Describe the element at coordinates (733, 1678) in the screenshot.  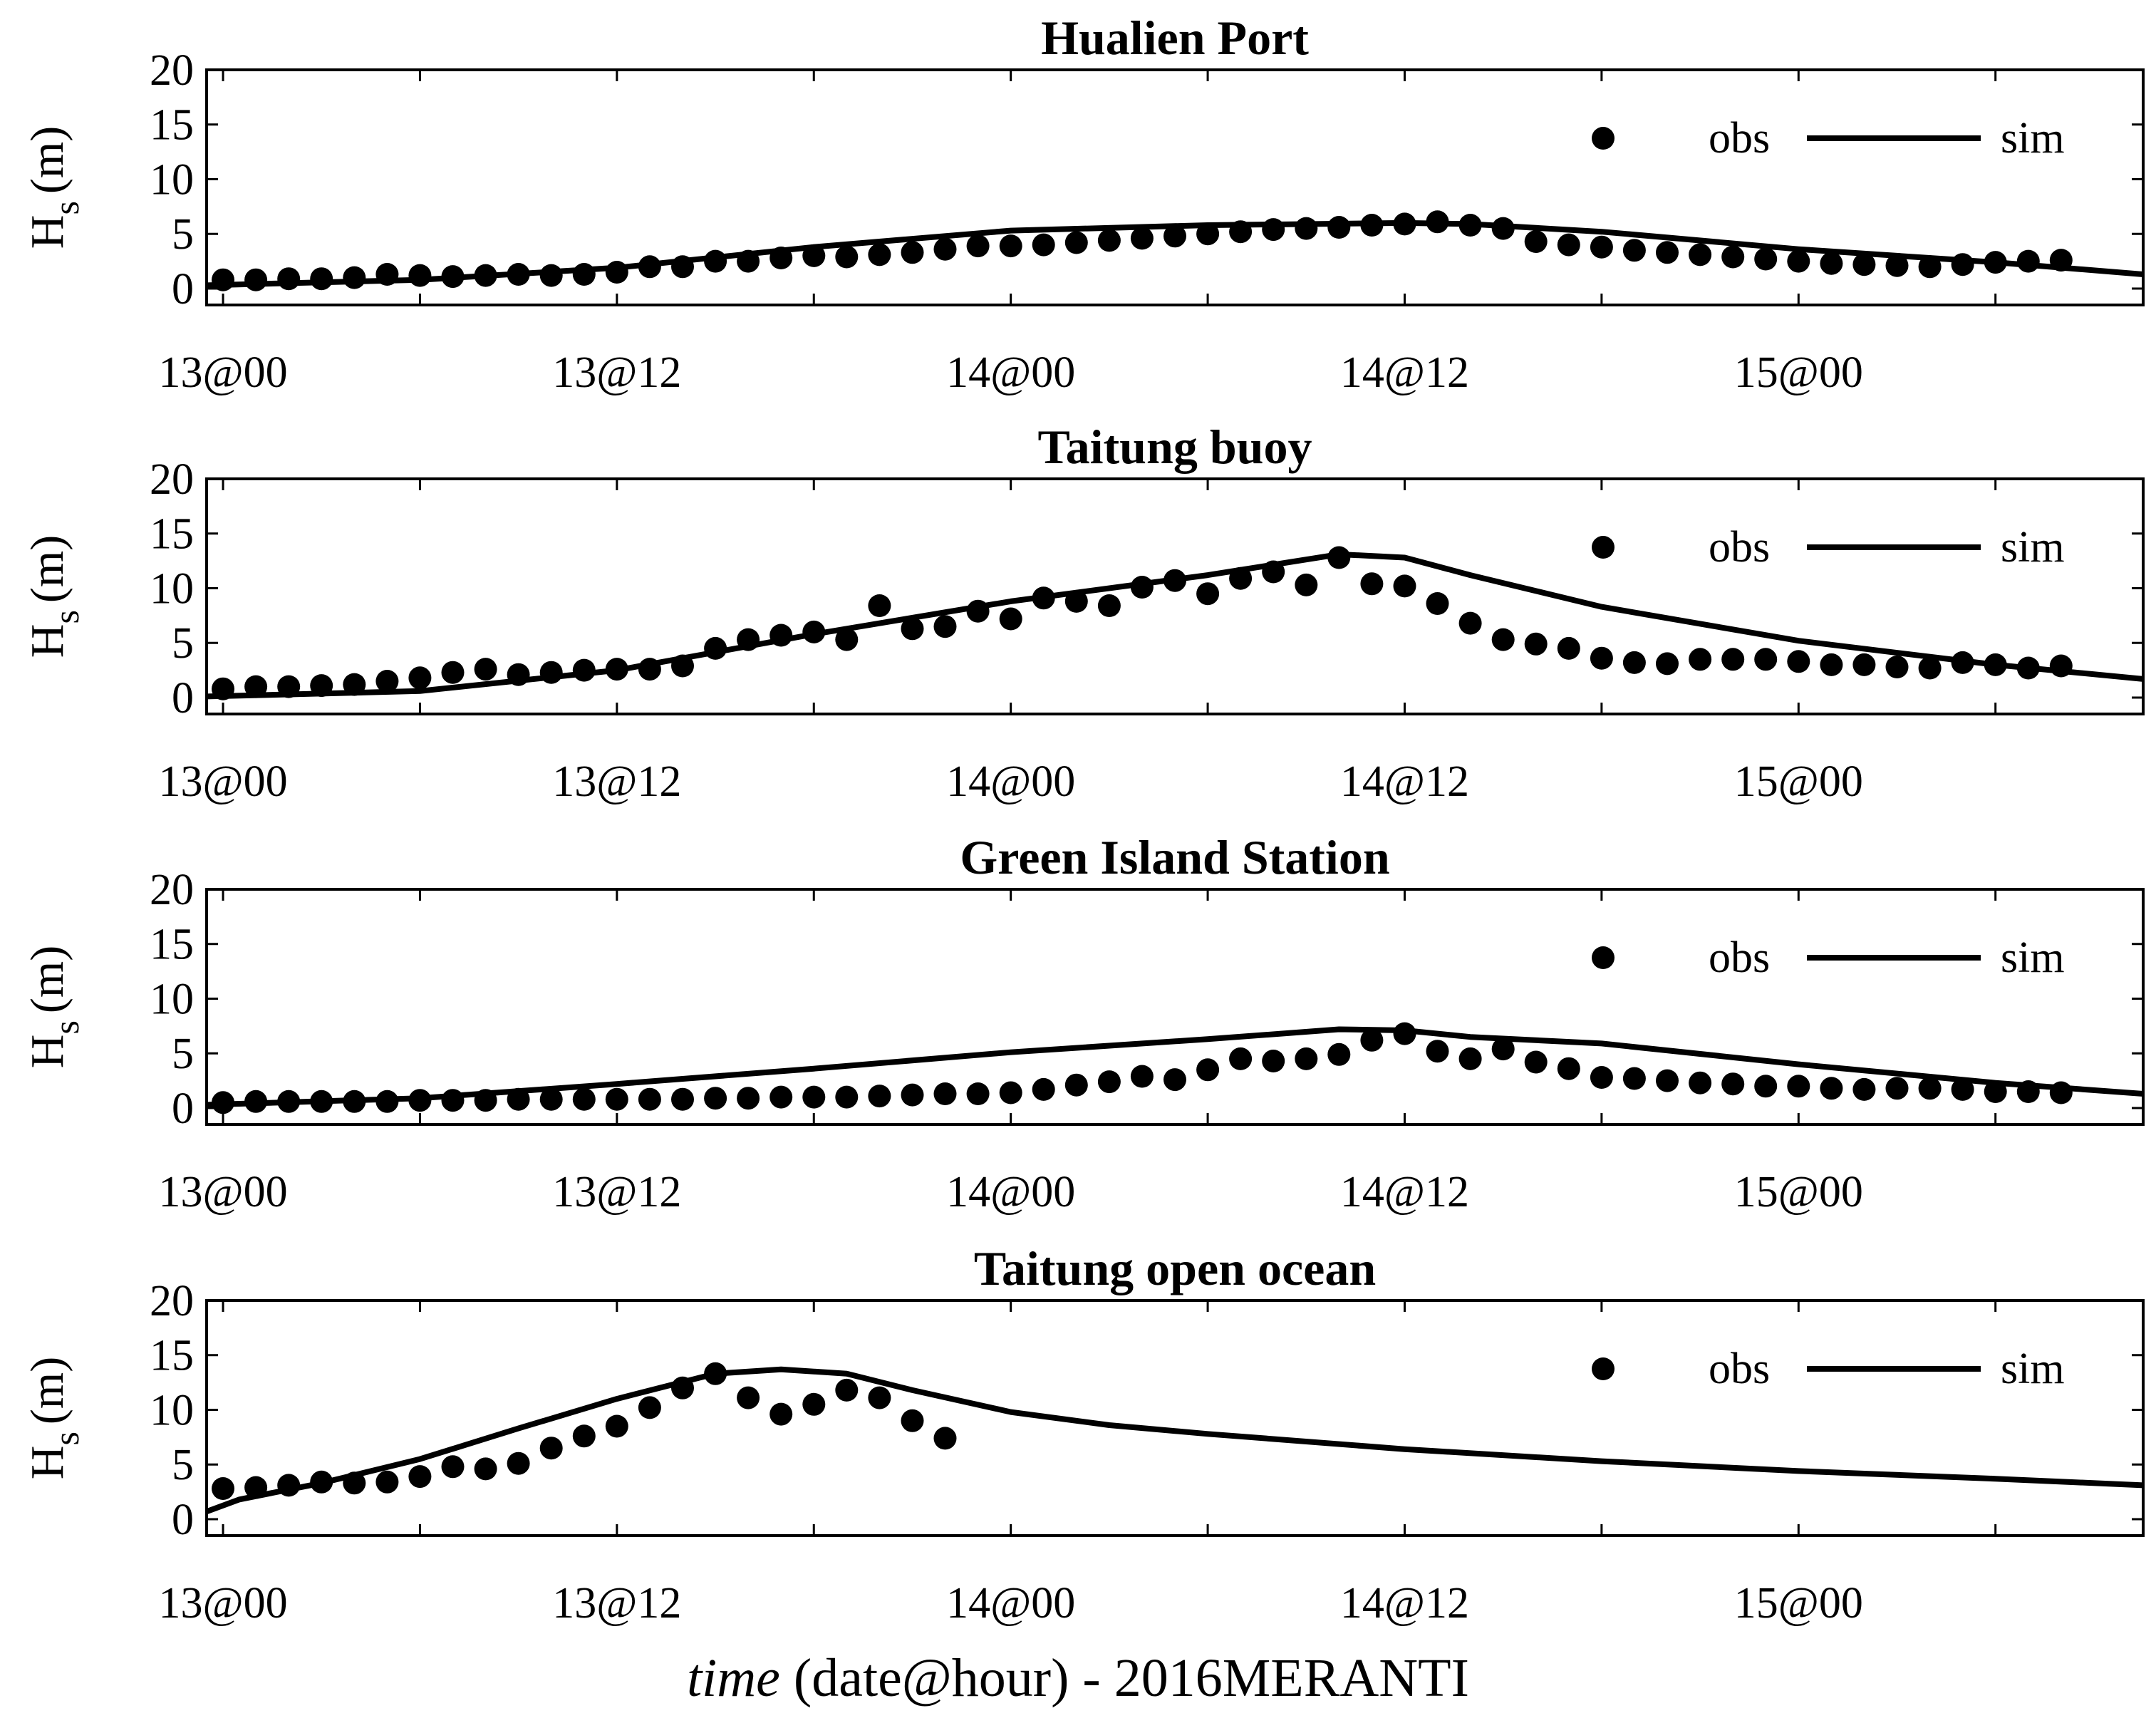
I see `x-axis-label-italic: time` at that location.